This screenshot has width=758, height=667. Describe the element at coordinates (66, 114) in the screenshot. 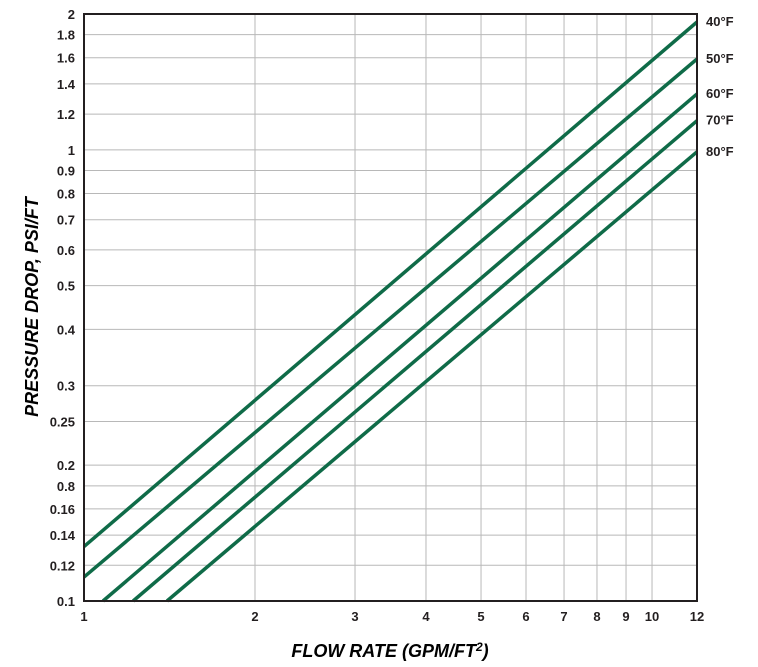

I see `y-tick-label: 1.2` at that location.